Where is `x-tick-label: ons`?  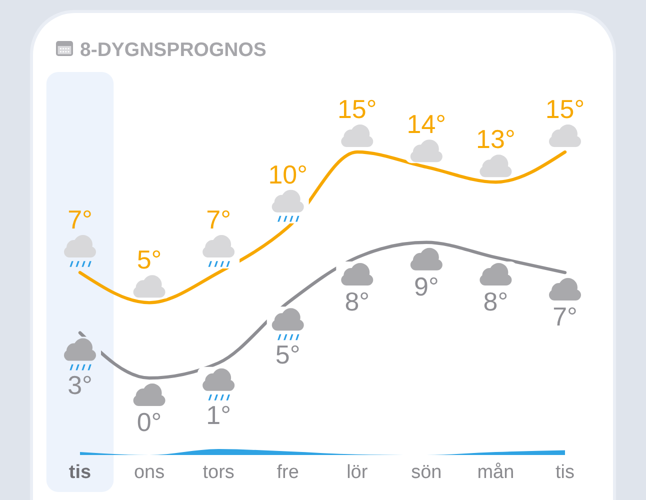 x-tick-label: ons is located at coordinates (149, 472).